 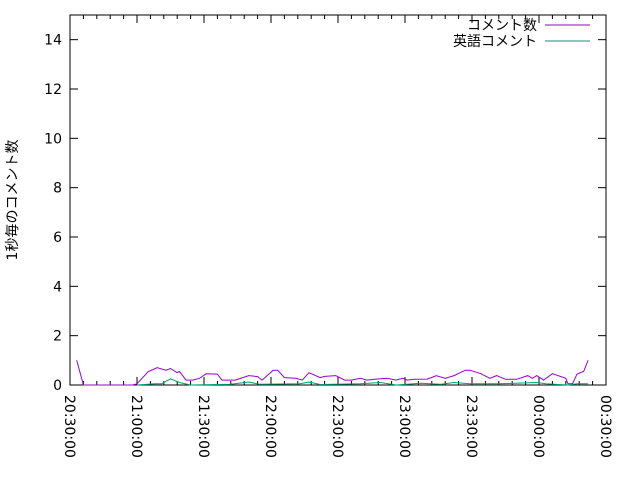 What do you see at coordinates (605, 426) in the screenshot?
I see `x-tick-label: 00:30:00` at bounding box center [605, 426].